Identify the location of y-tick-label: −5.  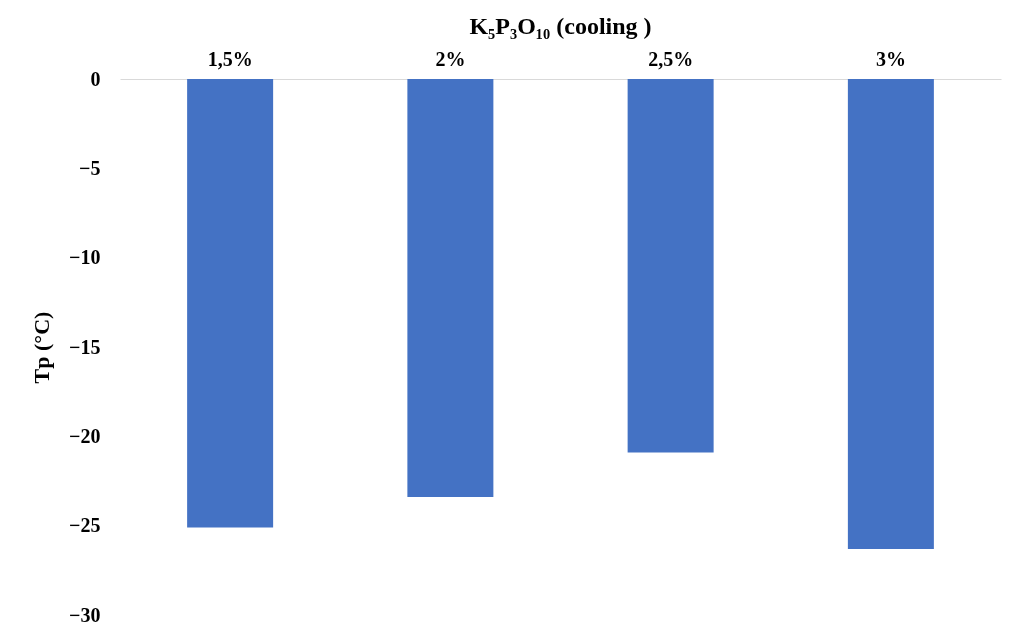
(90, 167).